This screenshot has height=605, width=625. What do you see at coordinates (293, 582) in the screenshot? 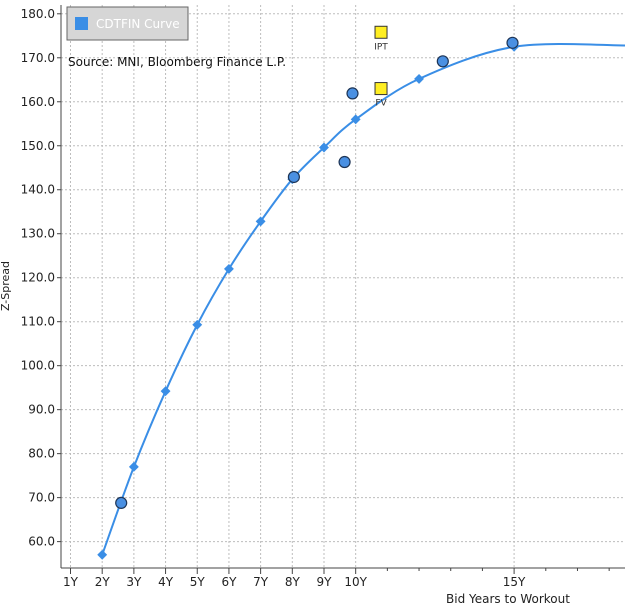
I see `x-tick-label: 8Y` at bounding box center [293, 582].